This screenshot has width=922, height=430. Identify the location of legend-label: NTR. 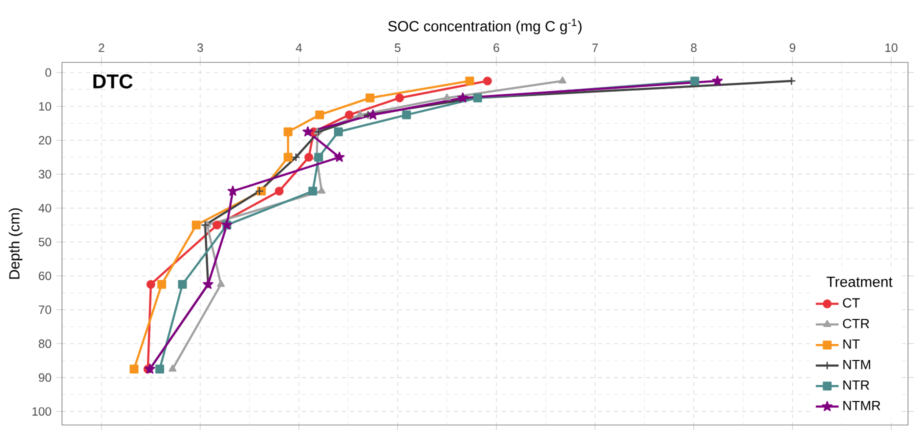
(856, 385).